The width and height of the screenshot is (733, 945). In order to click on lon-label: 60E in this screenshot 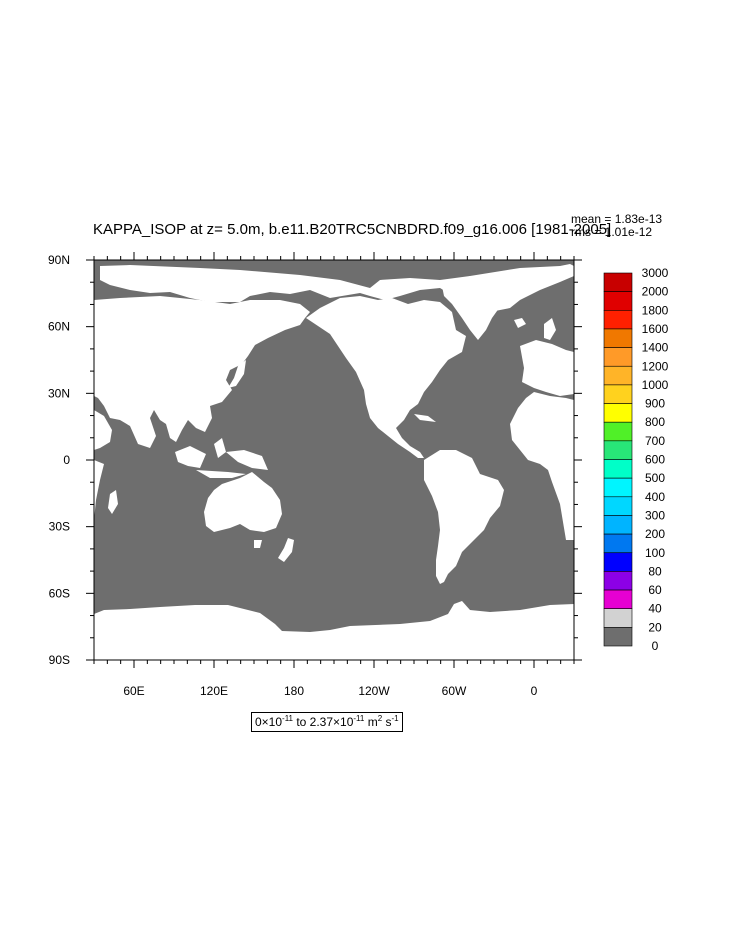, I will do `click(133, 691)`.